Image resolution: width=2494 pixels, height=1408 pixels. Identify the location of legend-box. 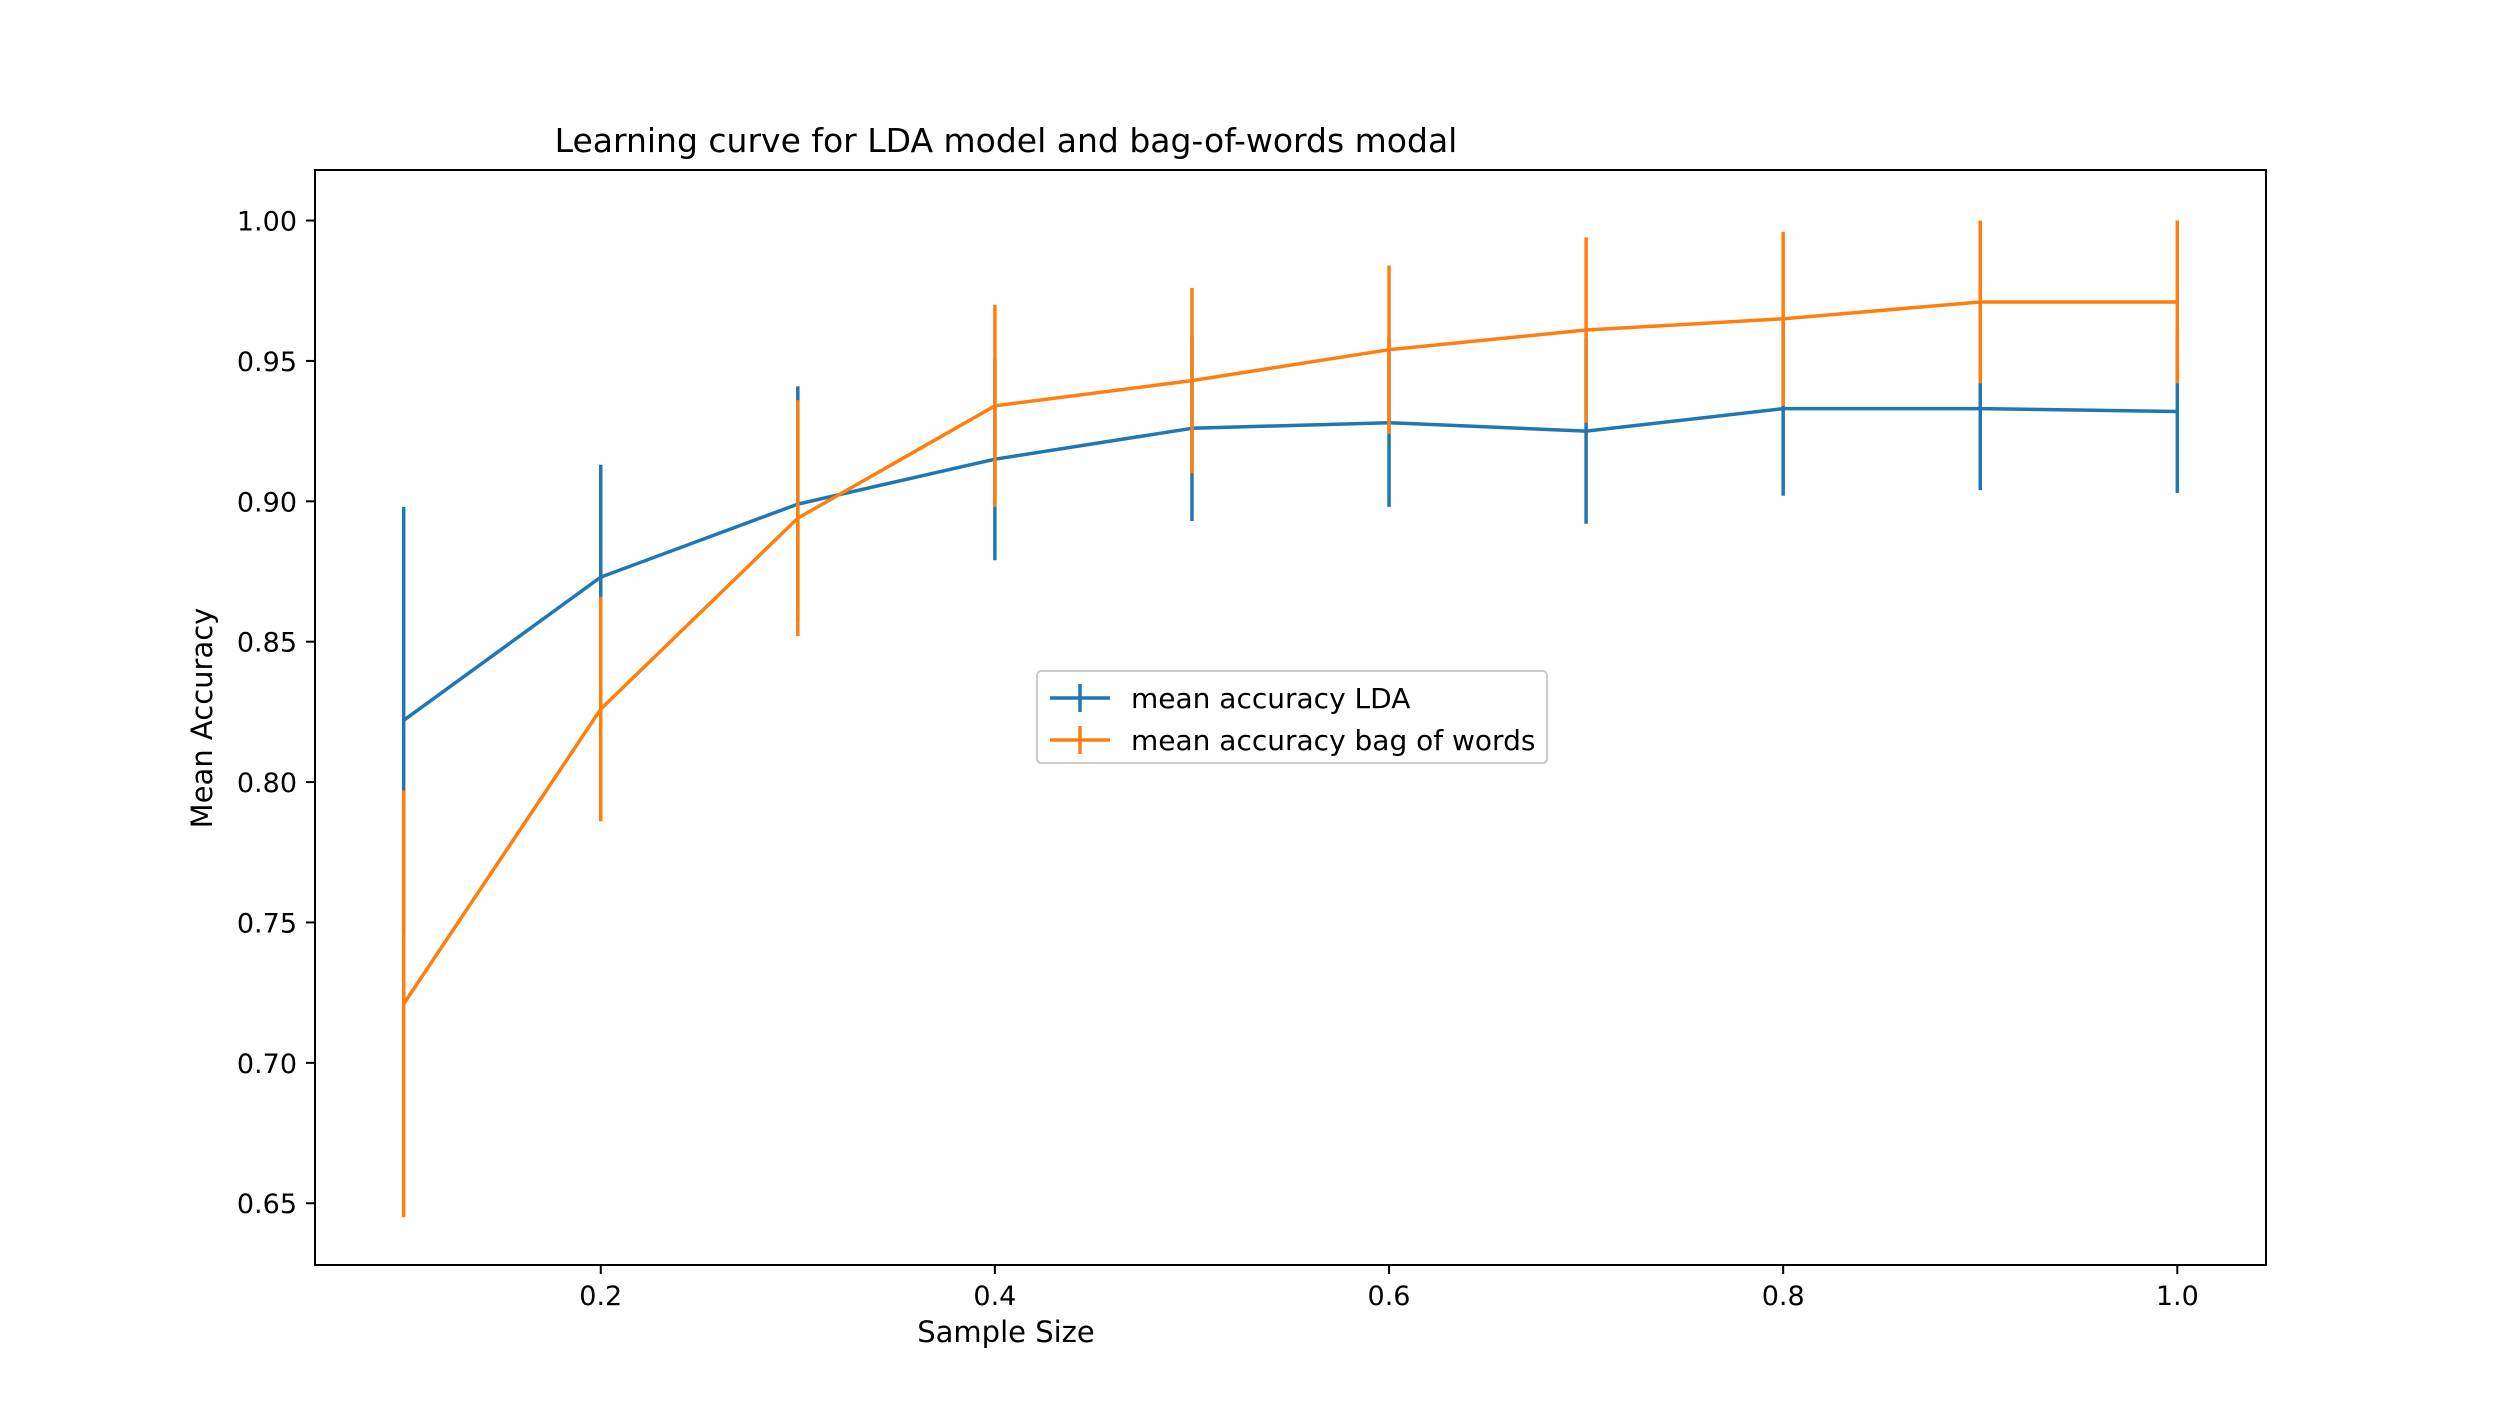
(1292, 717).